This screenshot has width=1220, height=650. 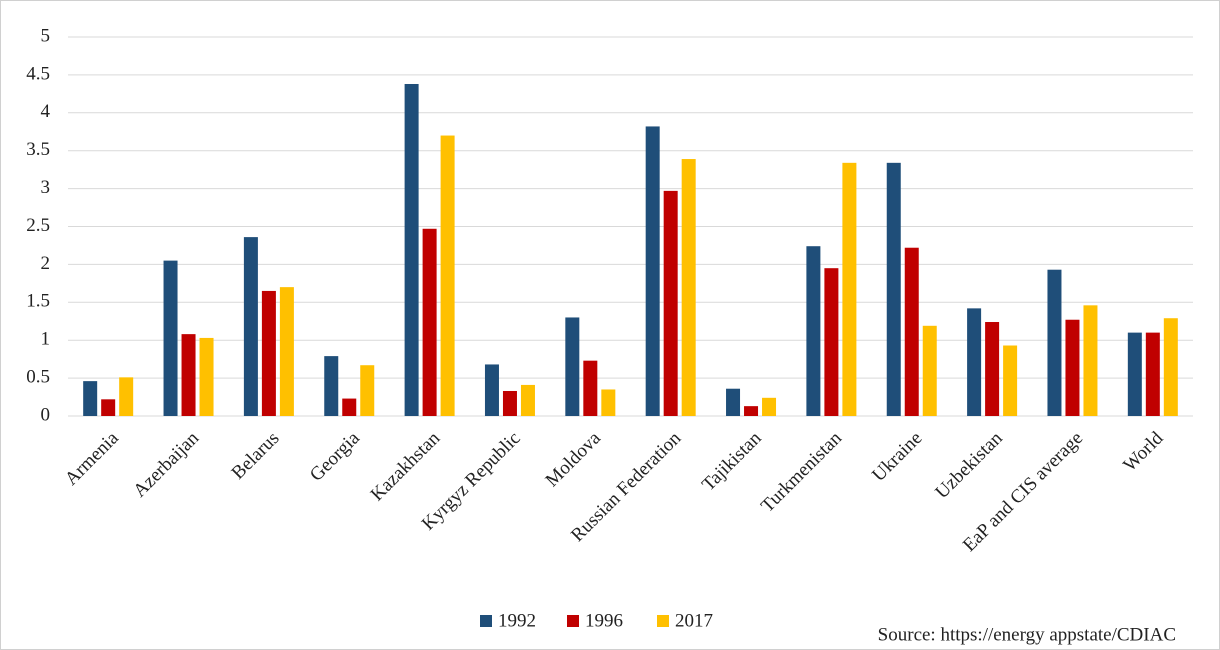 I want to click on y-tick-label: 1.5, so click(x=38, y=301).